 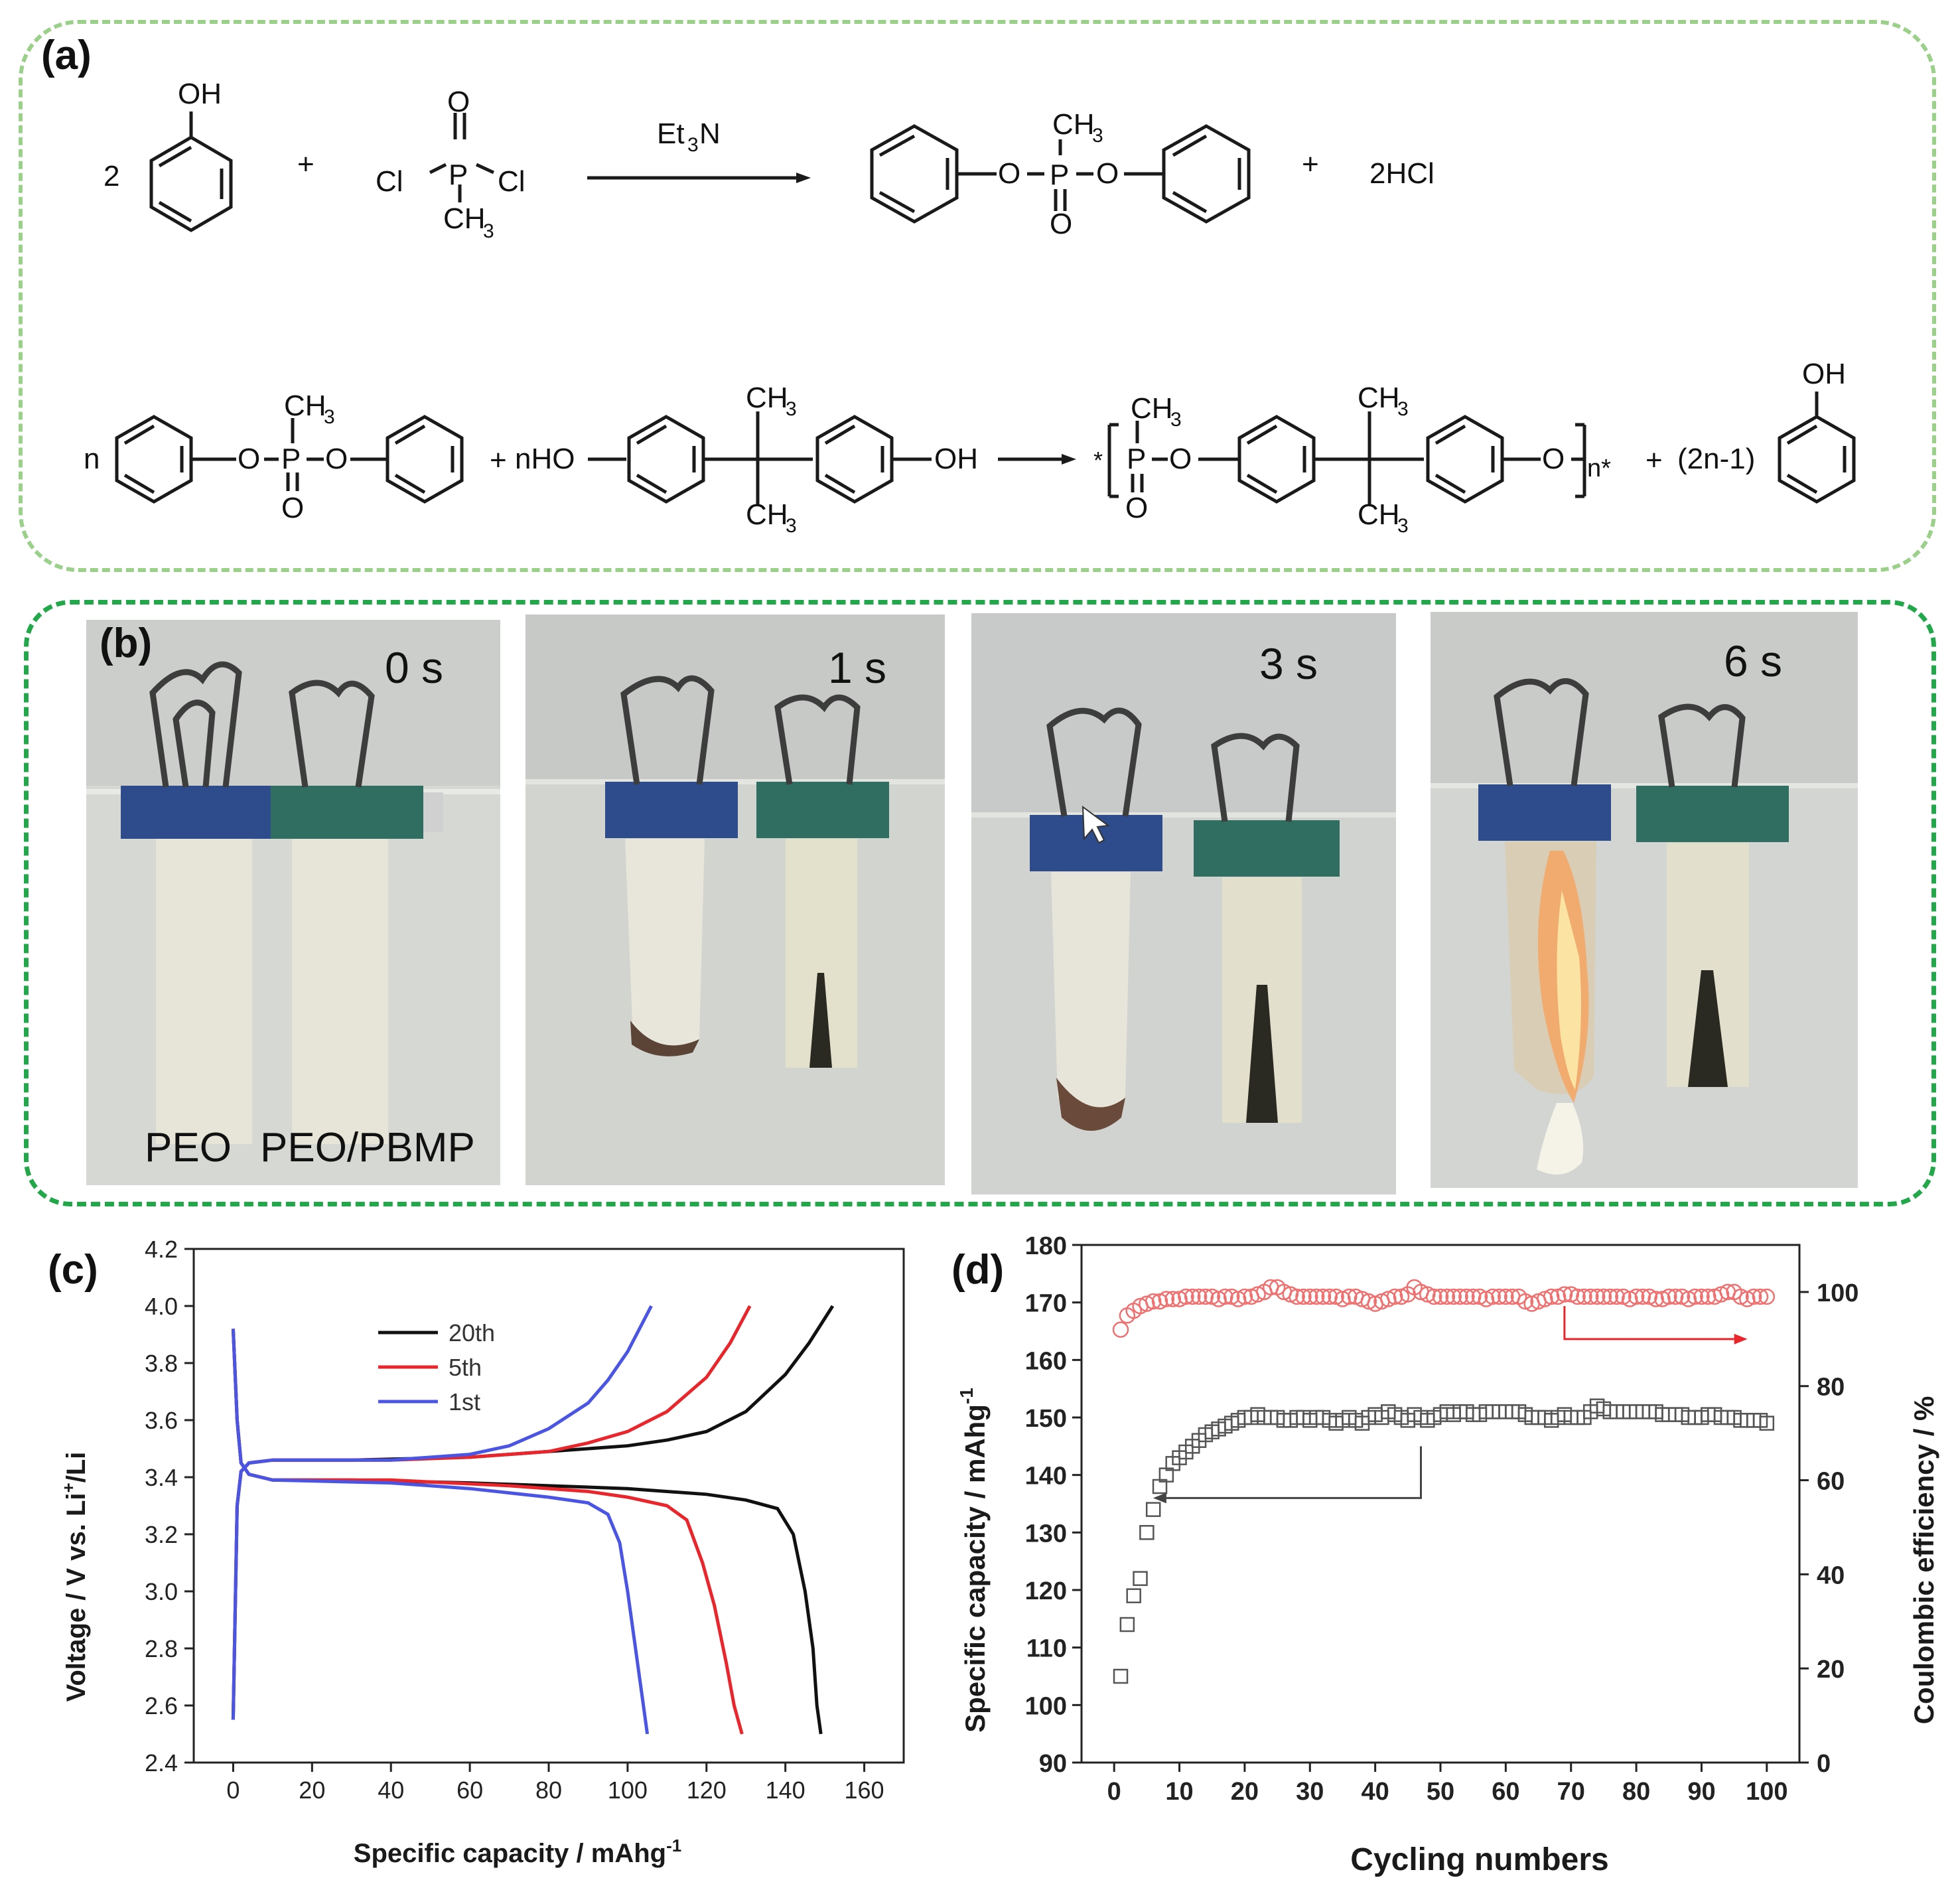 I want to click on right-y-tick-label: 0, so click(x=1824, y=1764).